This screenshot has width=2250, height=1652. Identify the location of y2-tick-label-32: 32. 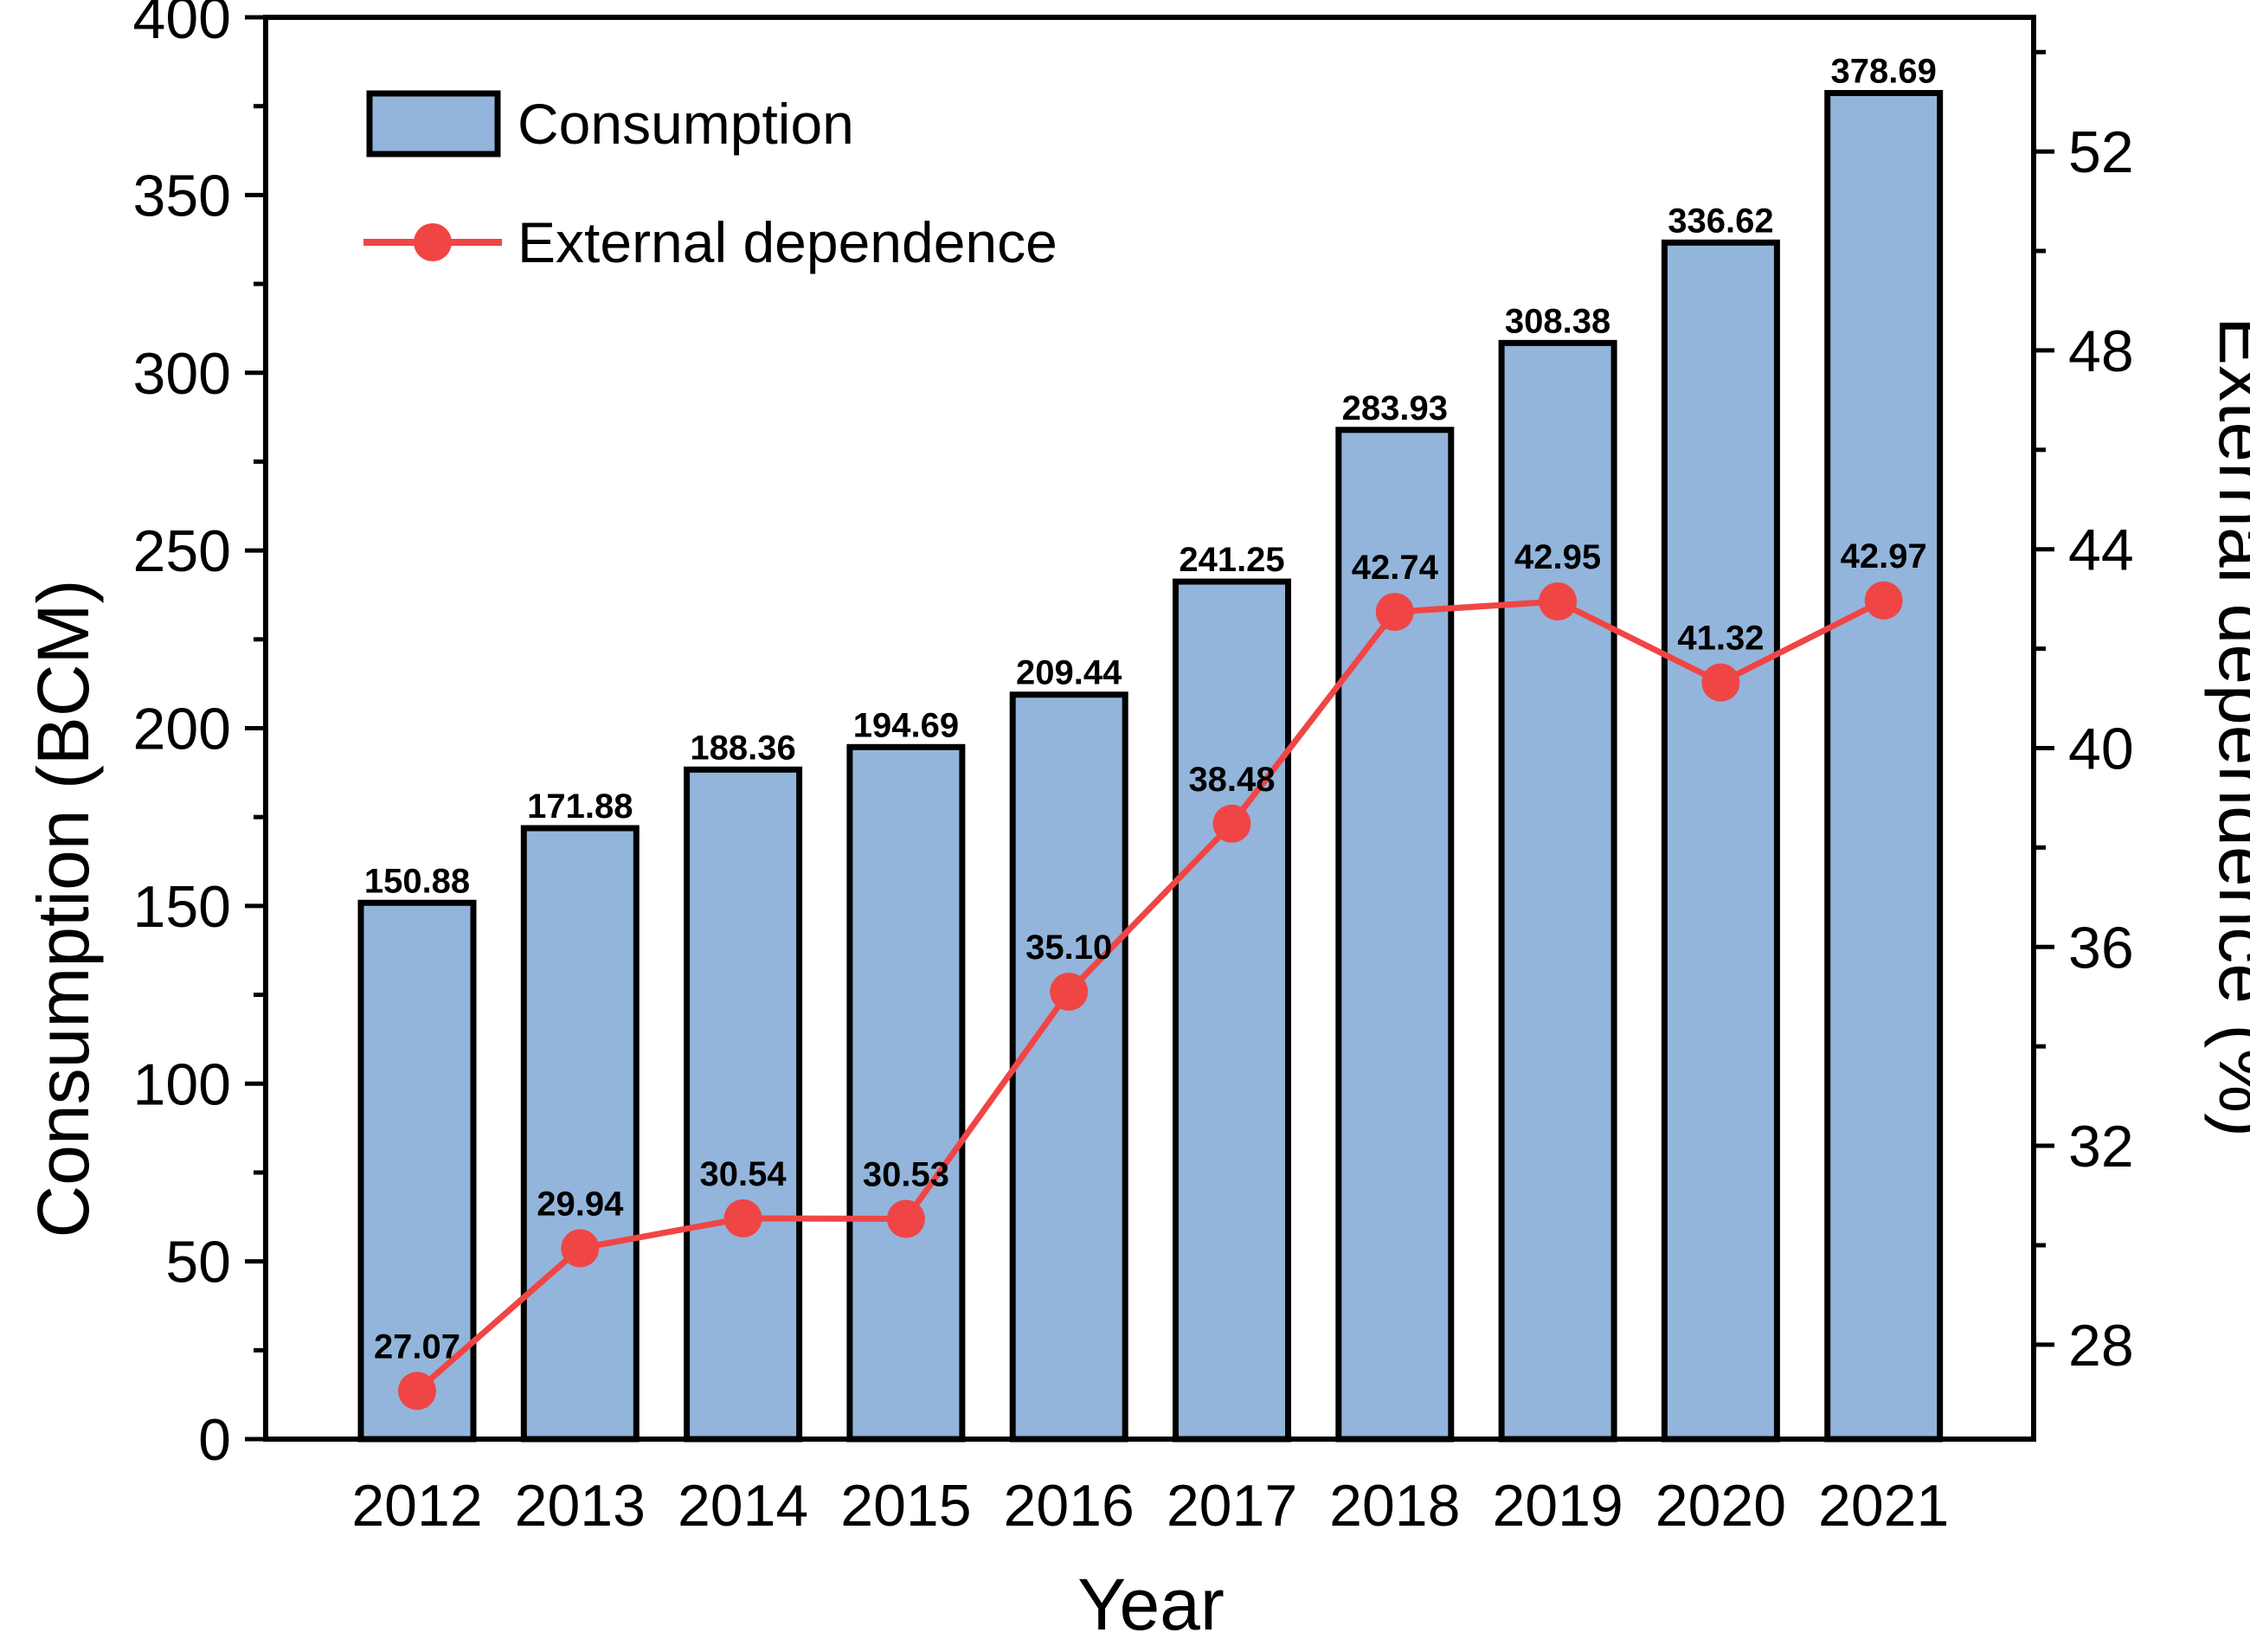
(2101, 1147).